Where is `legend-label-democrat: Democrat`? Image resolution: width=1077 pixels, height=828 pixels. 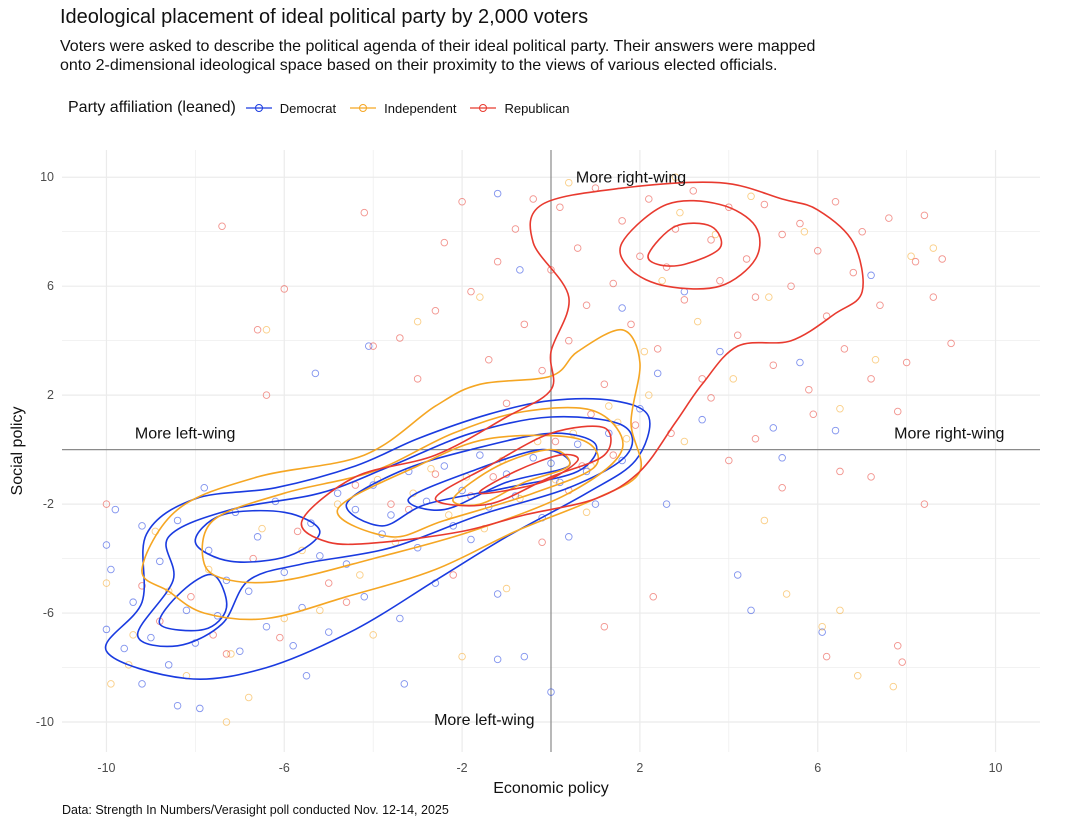
legend-label-democrat: Democrat is located at coordinates (308, 108).